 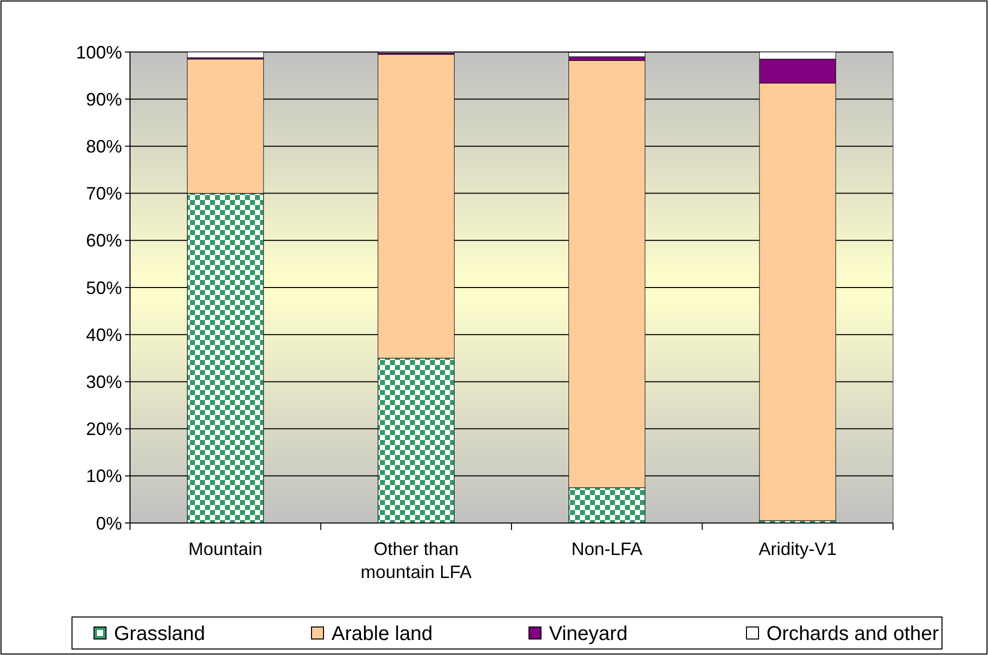 What do you see at coordinates (606, 549) in the screenshot?
I see `x-tick-label: Non-LFA` at bounding box center [606, 549].